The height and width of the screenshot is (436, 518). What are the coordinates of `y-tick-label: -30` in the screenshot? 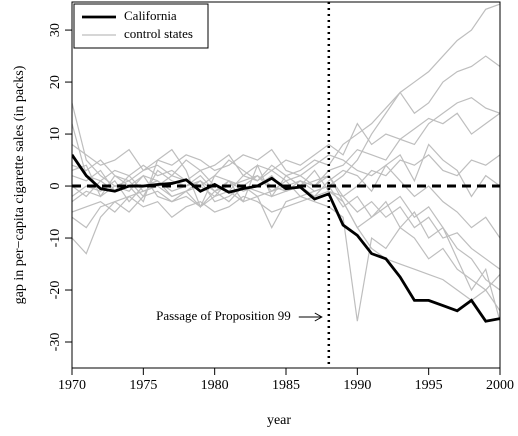 It's located at (55, 342).